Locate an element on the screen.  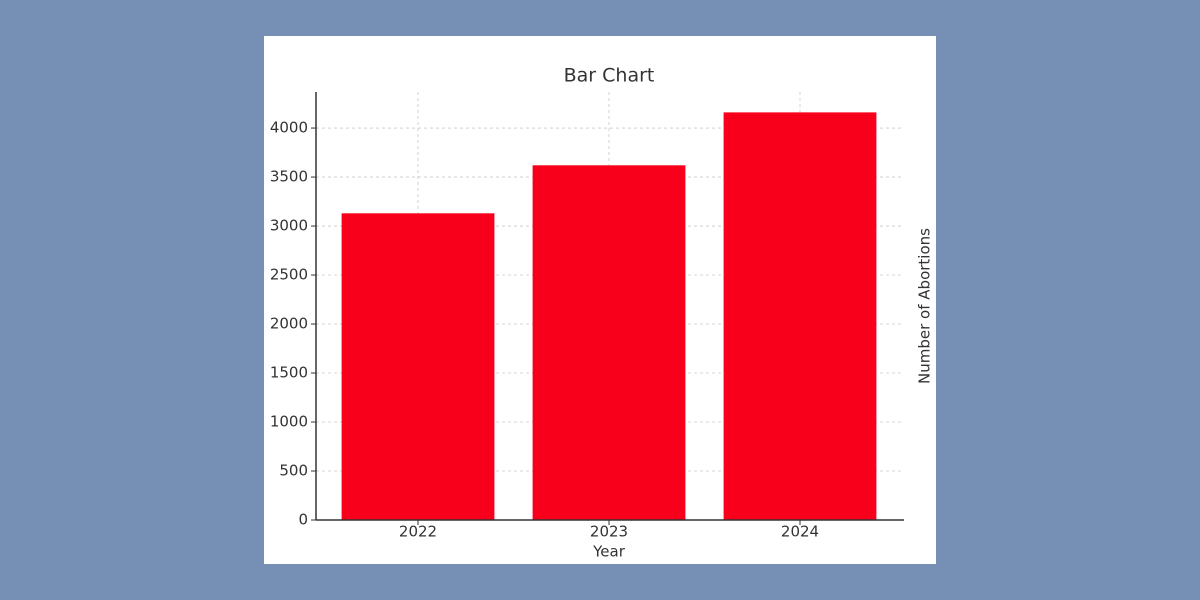
chart-title: Bar Chart is located at coordinates (609, 76).